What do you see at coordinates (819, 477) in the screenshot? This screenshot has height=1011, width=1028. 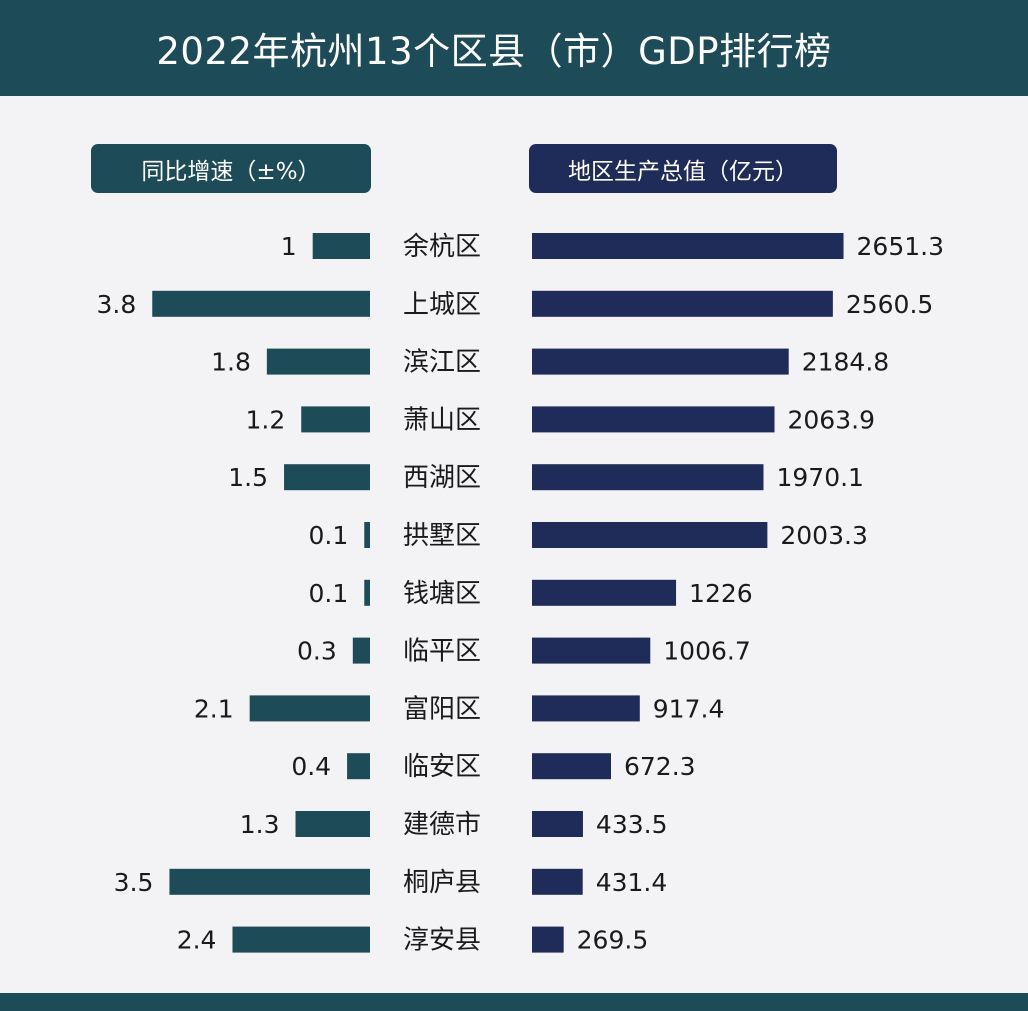 I see `gdp-value-label: 1970.1` at bounding box center [819, 477].